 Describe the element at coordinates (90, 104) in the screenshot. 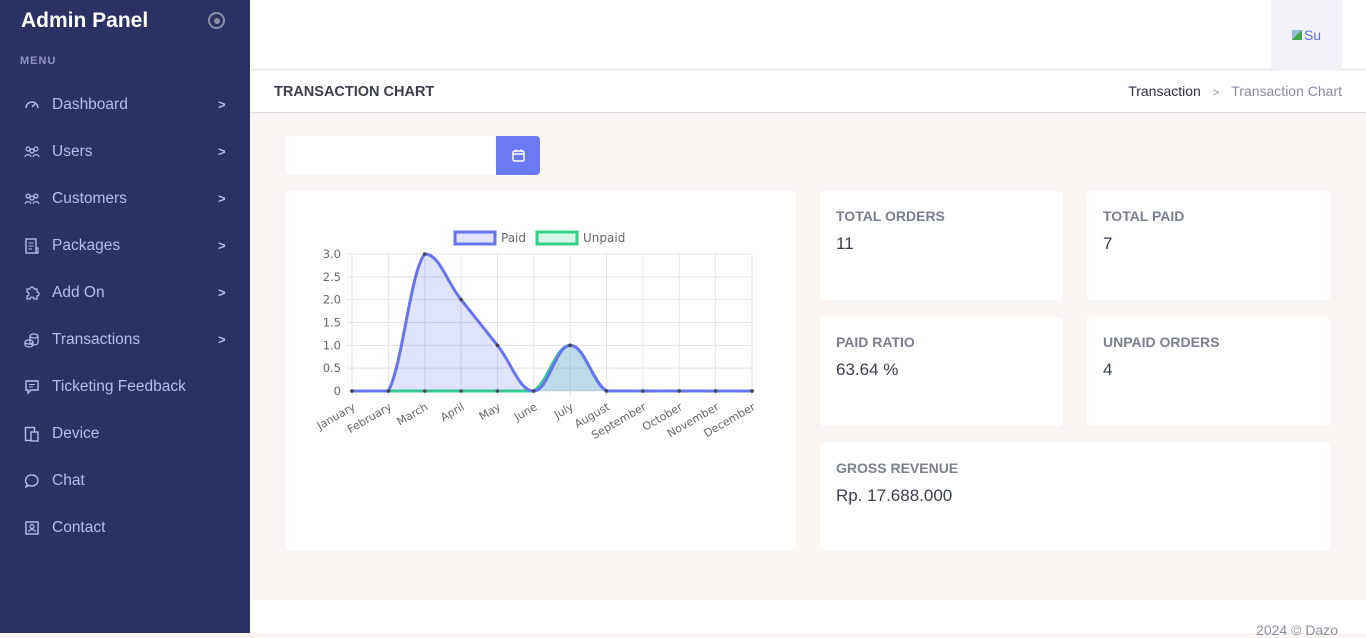

I see `sidebar-item-label: Dashboard` at that location.